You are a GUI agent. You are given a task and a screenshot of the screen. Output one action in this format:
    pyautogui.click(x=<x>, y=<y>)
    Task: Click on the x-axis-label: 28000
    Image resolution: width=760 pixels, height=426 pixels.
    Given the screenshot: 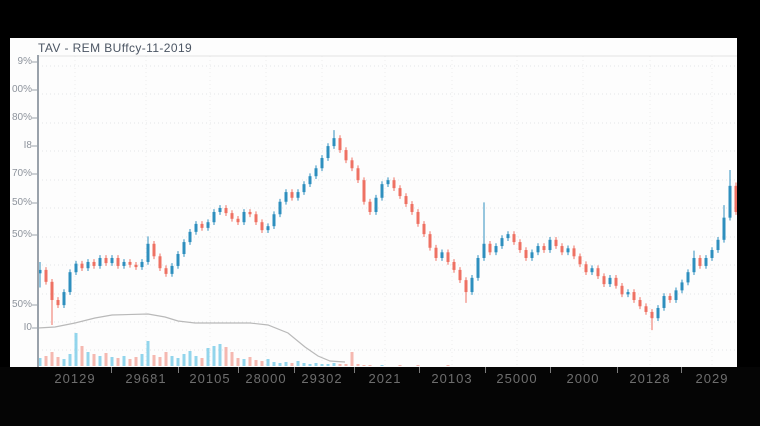 What is the action you would take?
    pyautogui.click(x=266, y=378)
    